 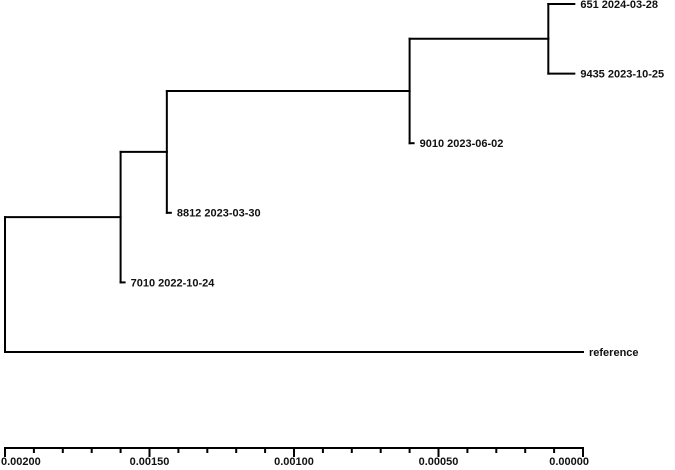 I want to click on x-tick-label: 0,00000, so click(x=569, y=460).